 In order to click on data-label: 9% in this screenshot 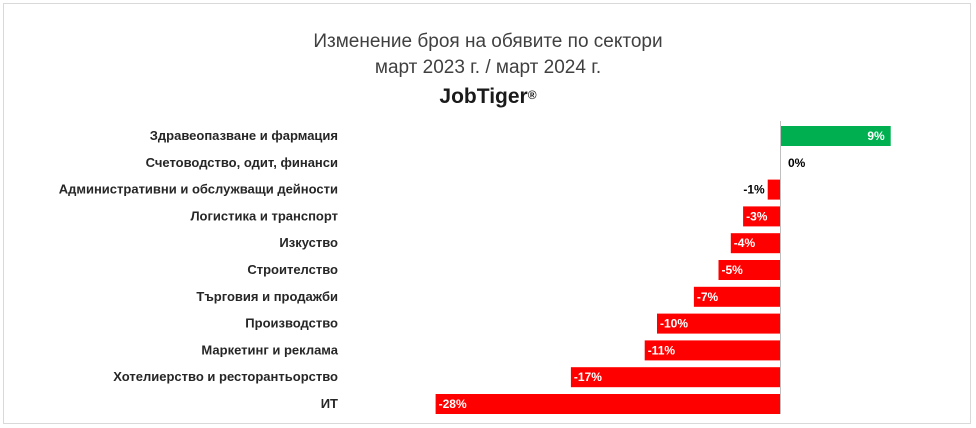, I will do `click(876, 136)`.